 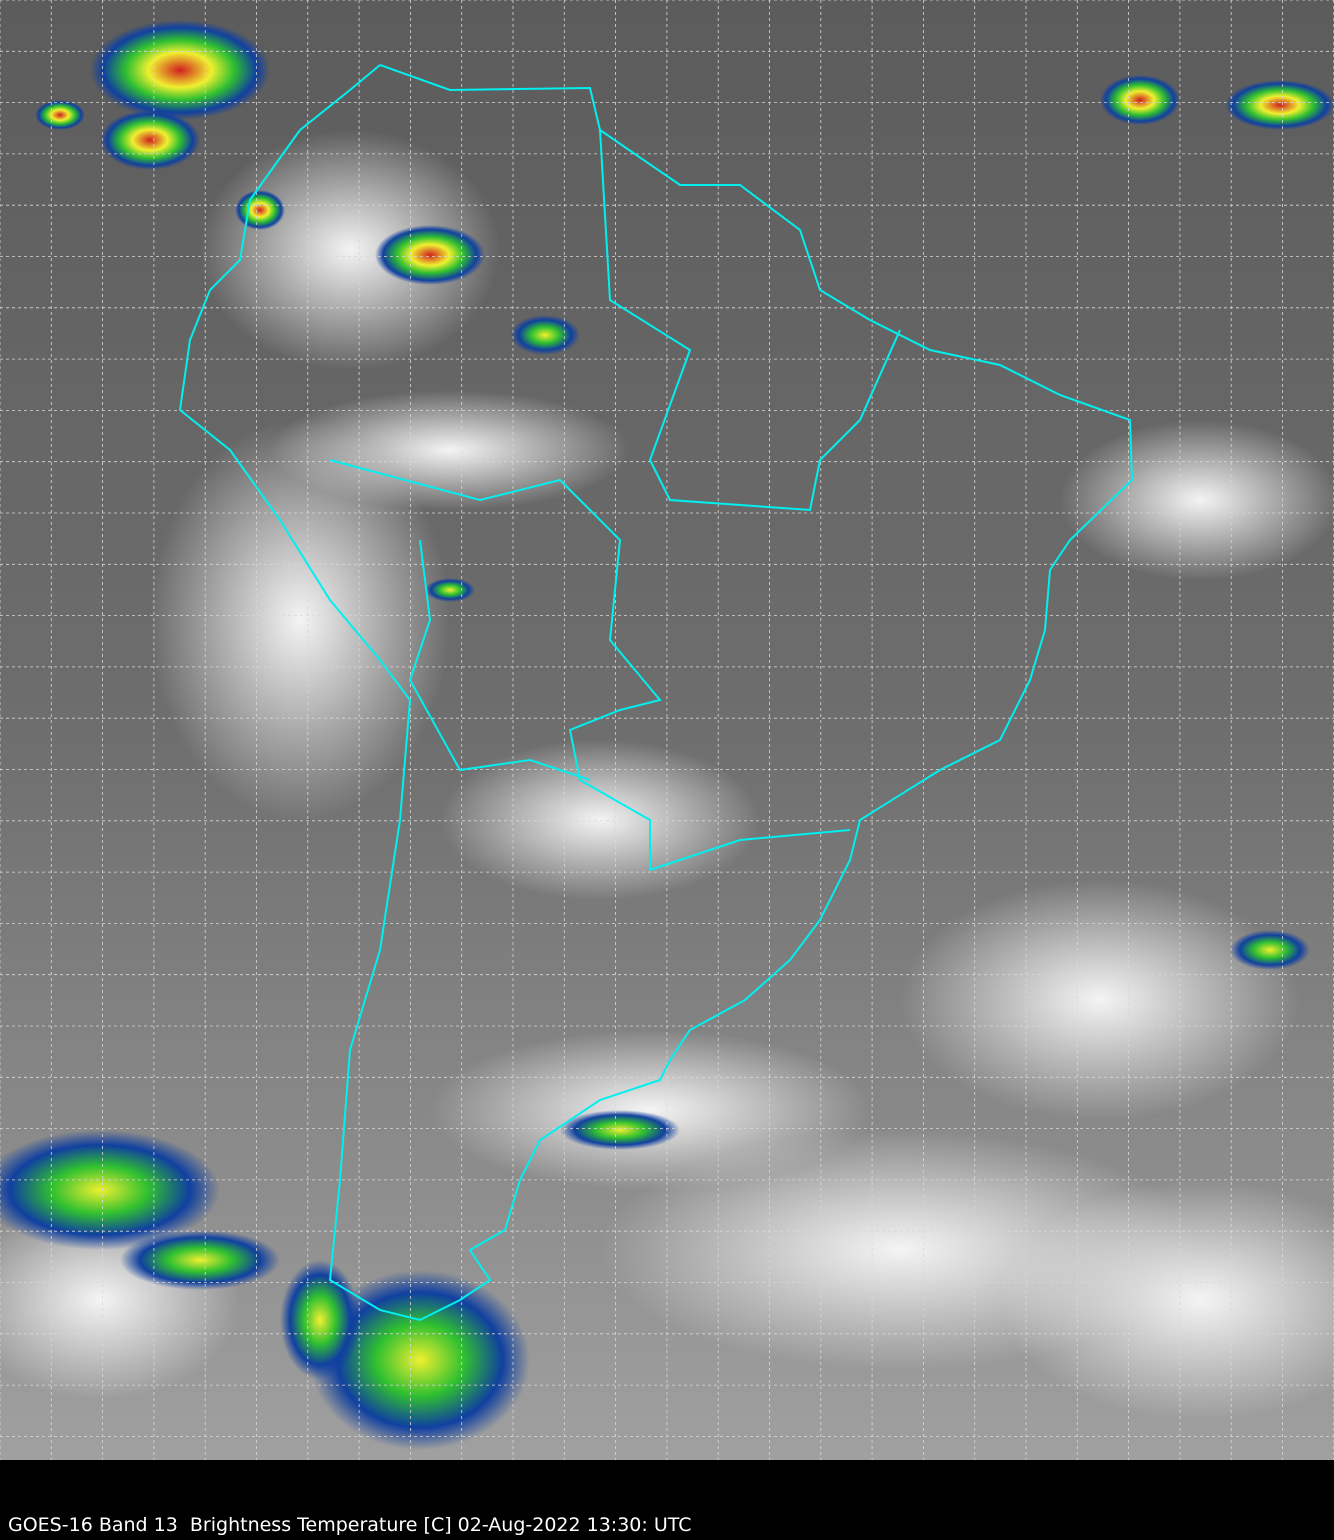 What do you see at coordinates (750, 320) in the screenshot?
I see `brazil-border` at bounding box center [750, 320].